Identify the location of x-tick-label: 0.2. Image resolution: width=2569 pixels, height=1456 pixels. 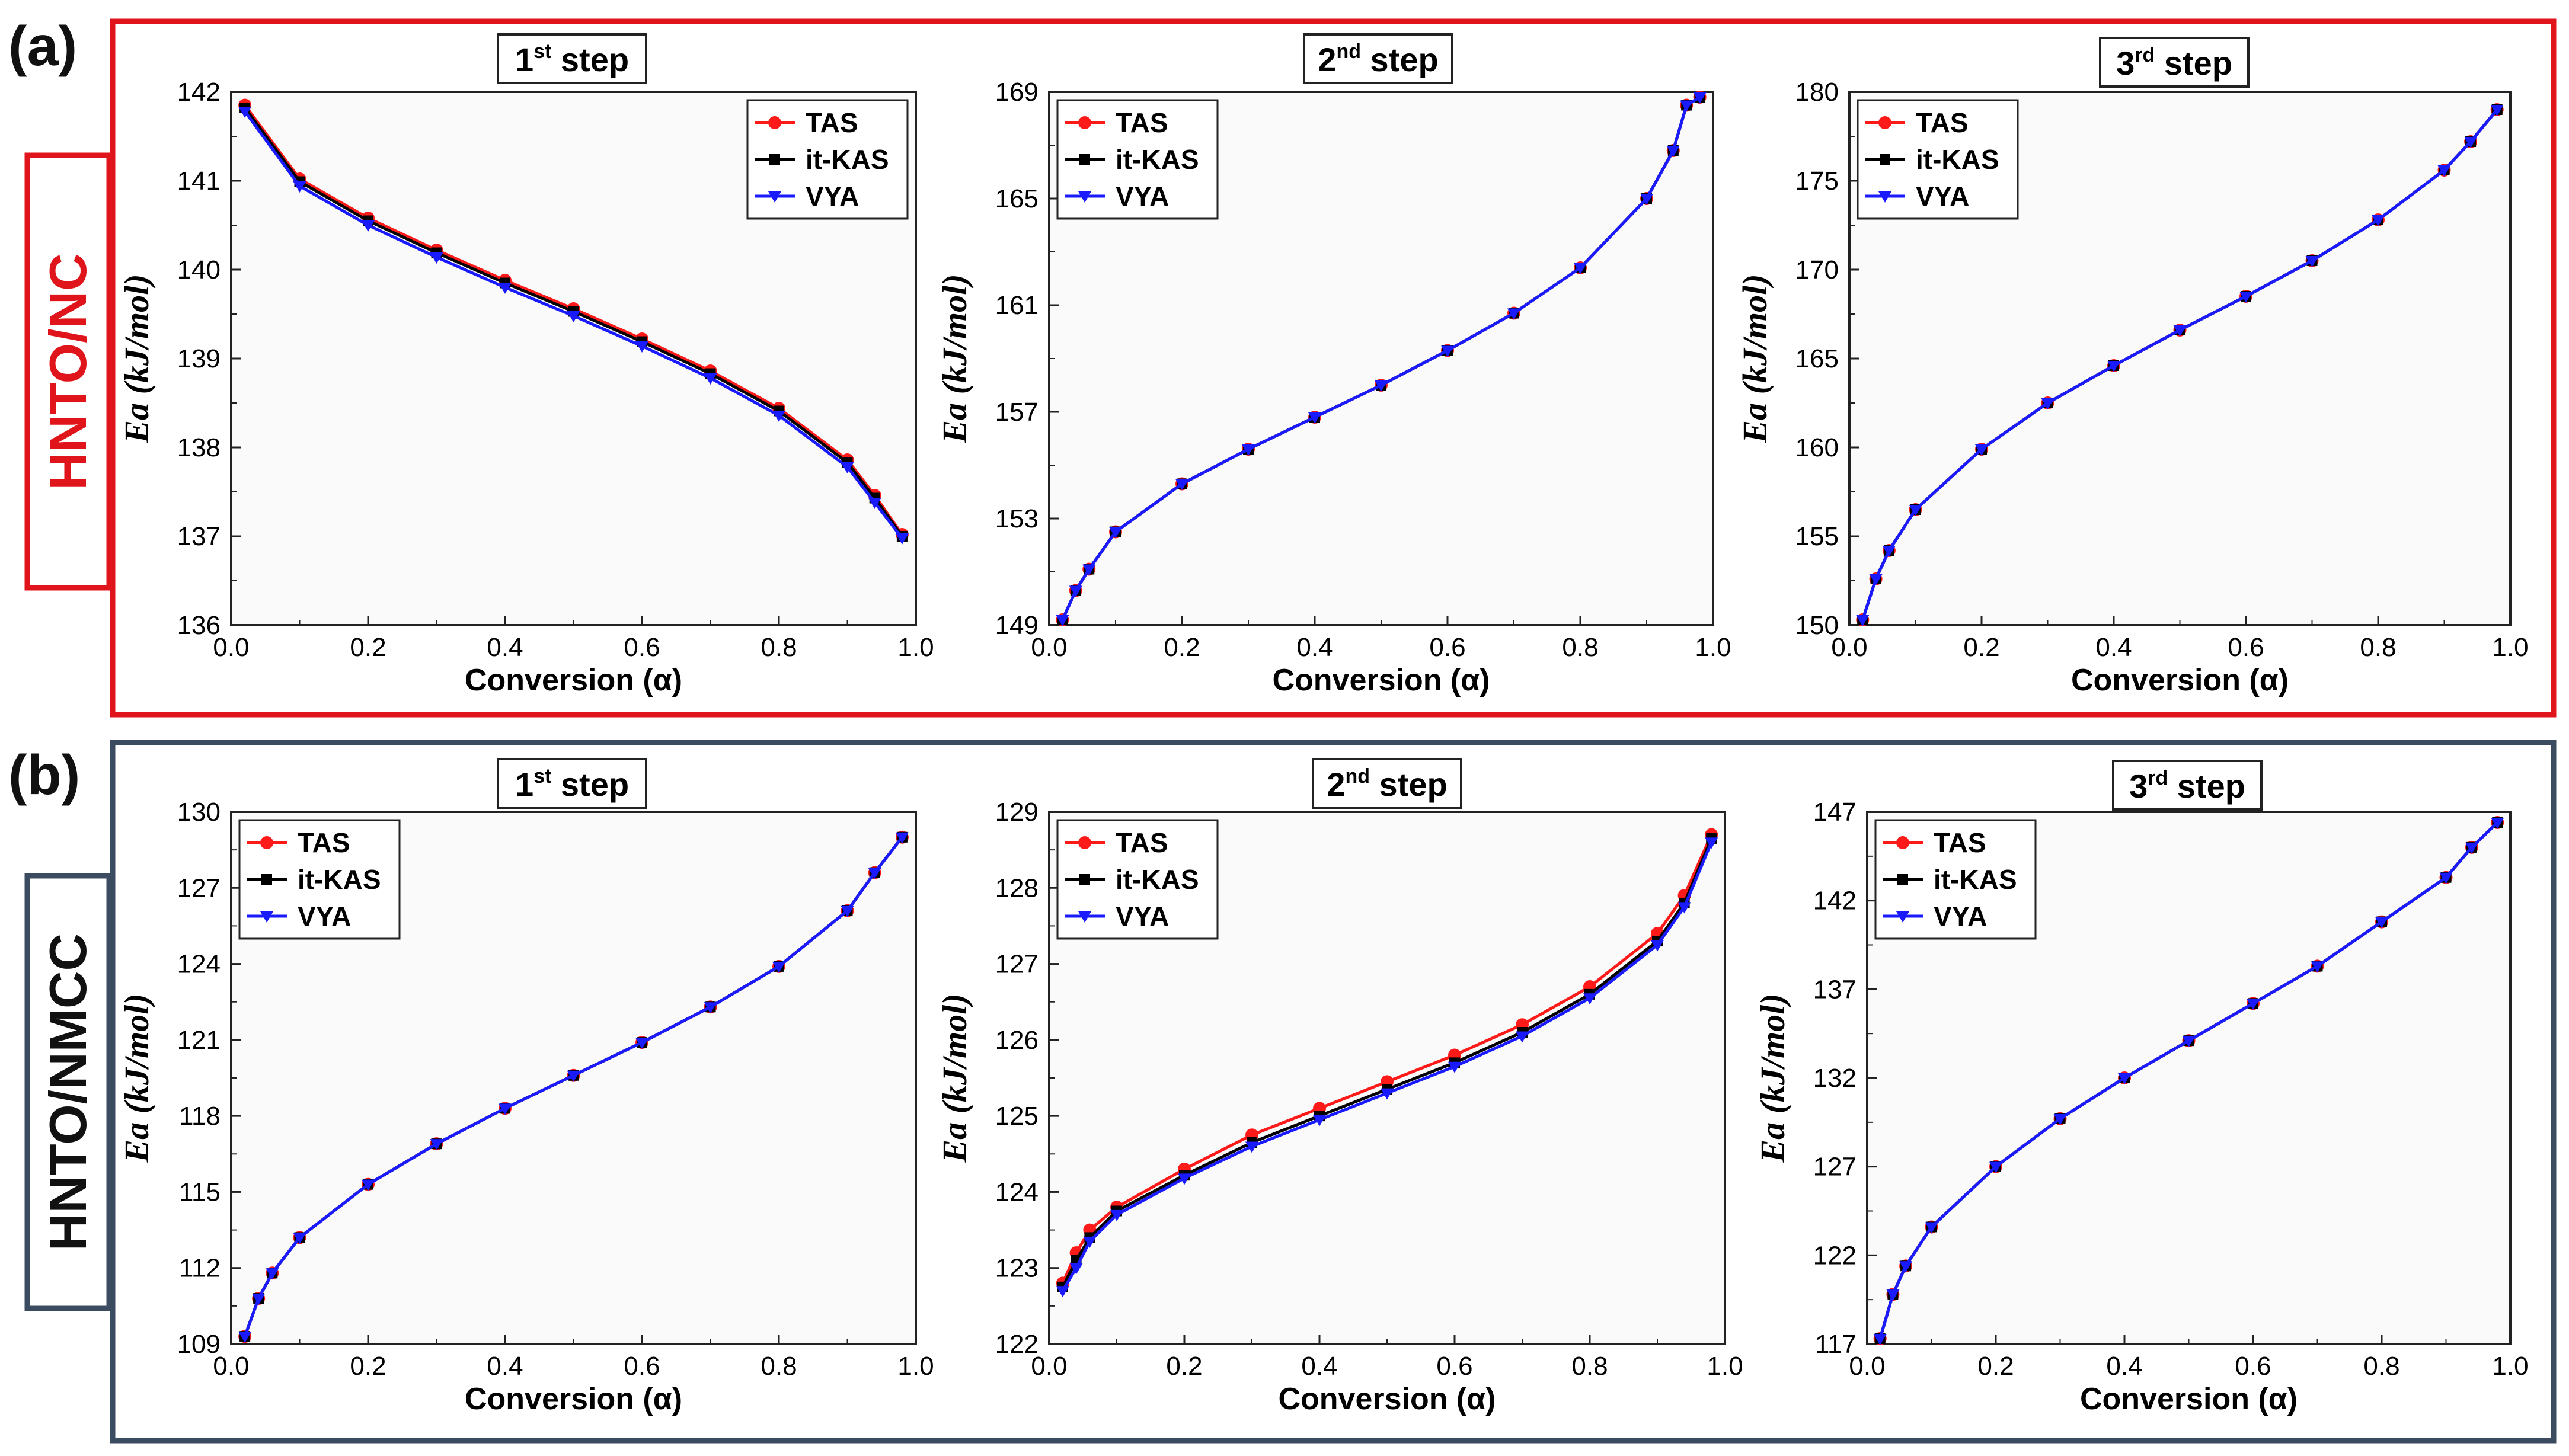
(368, 647).